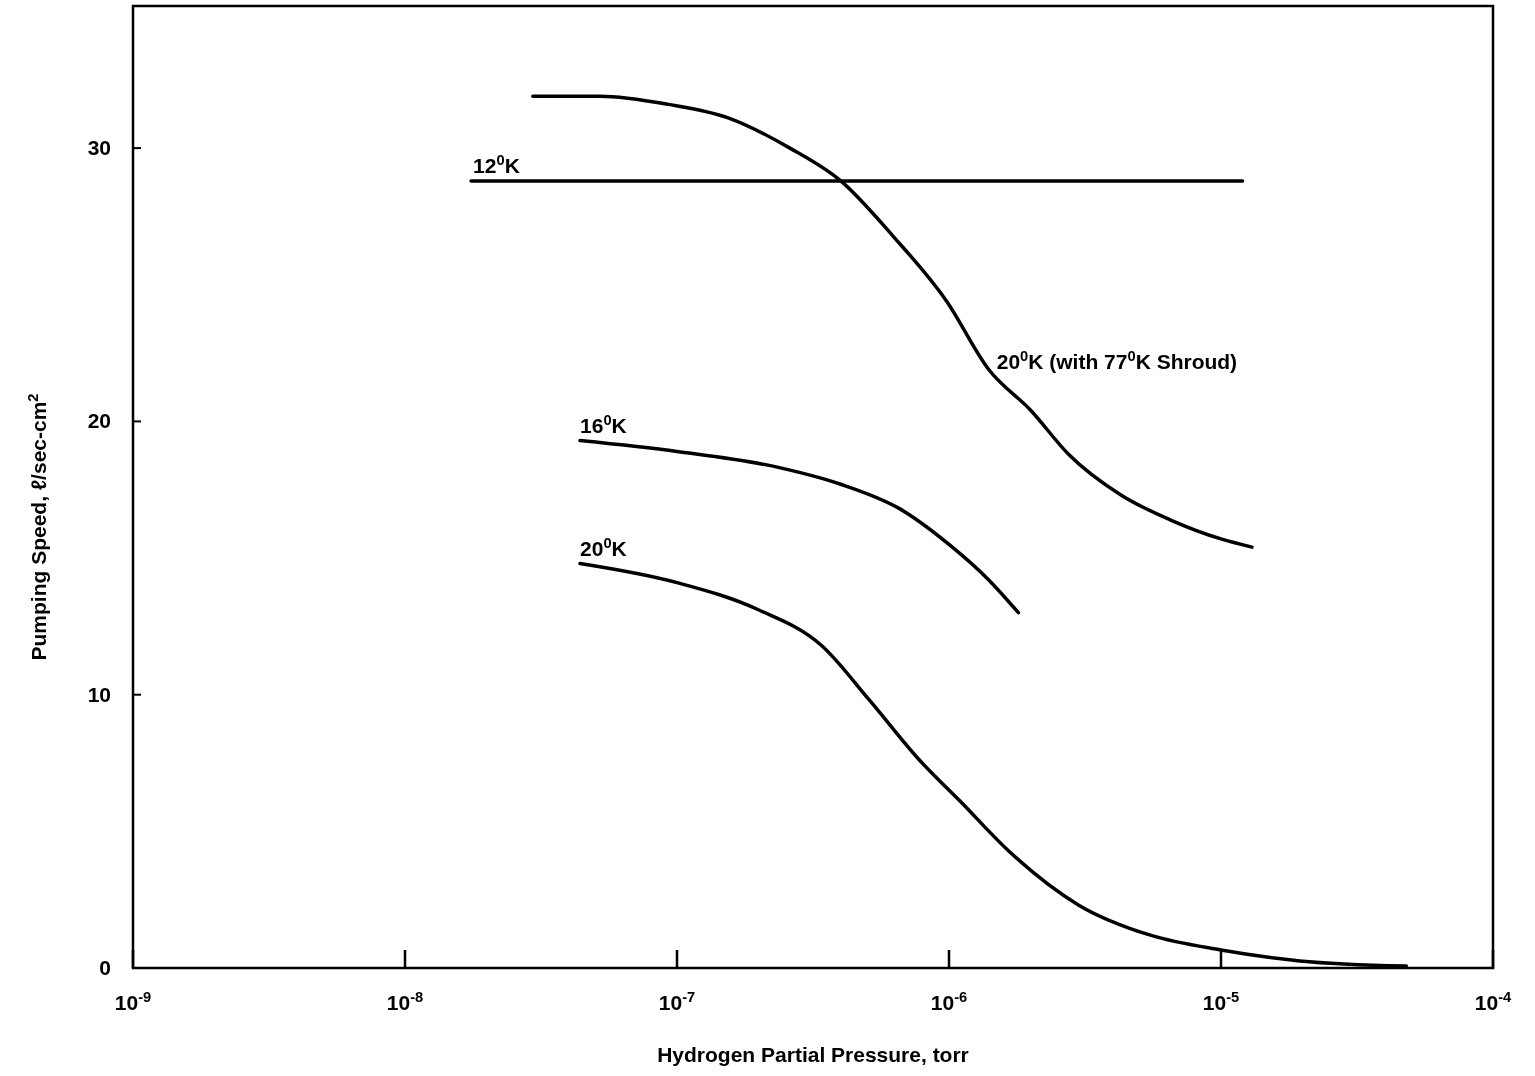 This screenshot has width=1535, height=1076. I want to click on y-tick-label: 30, so click(99, 148).